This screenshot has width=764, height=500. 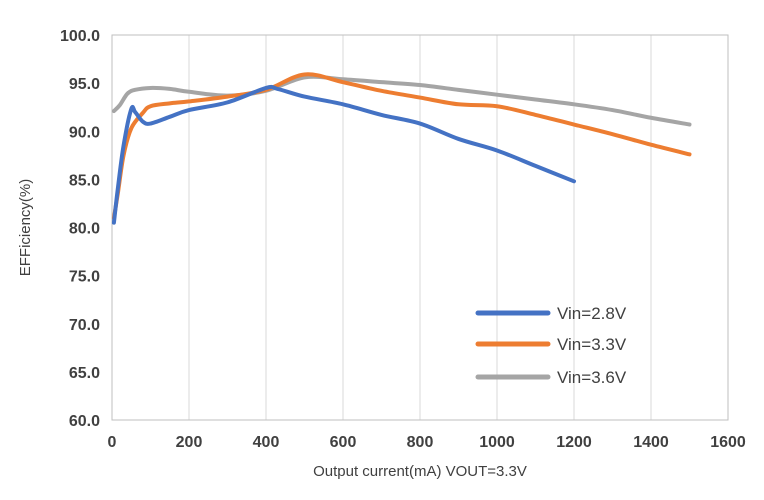 What do you see at coordinates (551, 345) in the screenshot?
I see `legend: Vin=2.8V Vin=3.3V Vin=3.6V` at bounding box center [551, 345].